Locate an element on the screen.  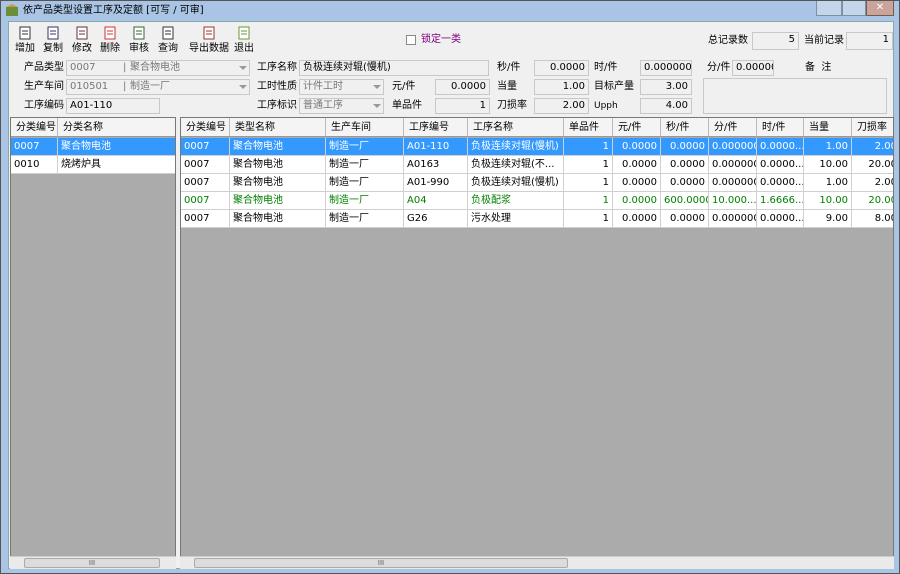
workshop-combo: 010501 | 制造一厂 is located at coordinates (158, 87).